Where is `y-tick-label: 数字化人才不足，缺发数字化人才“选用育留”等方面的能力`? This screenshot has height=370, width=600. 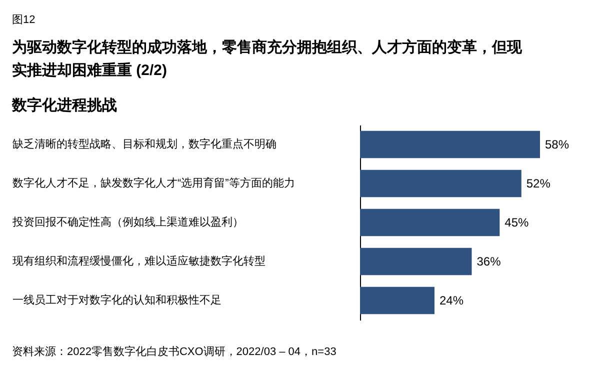
y-tick-label: 数字化人才不足，缺发数字化人才“选用育留”等方面的能力 is located at coordinates (153, 183).